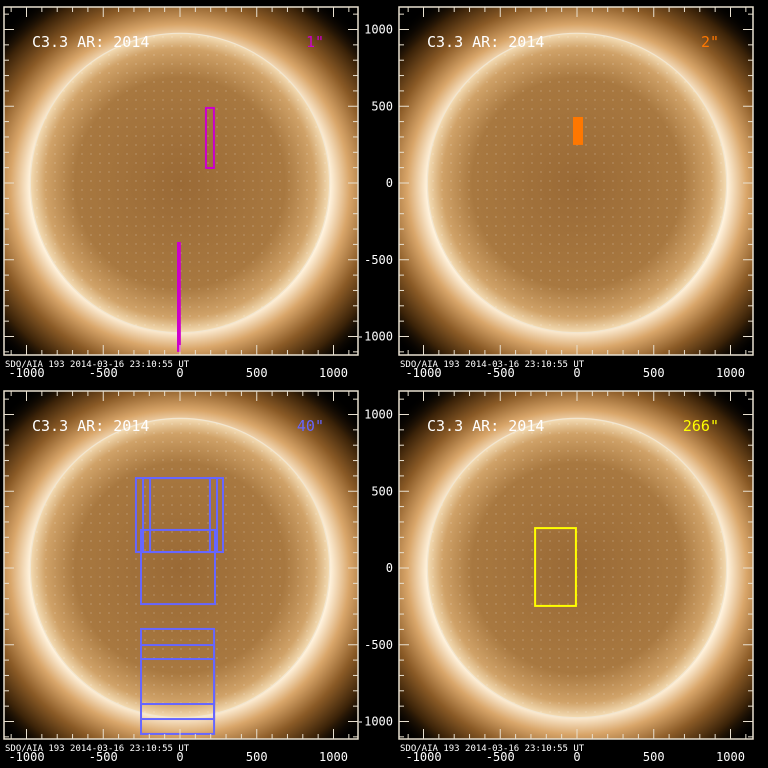  What do you see at coordinates (578, 130) in the screenshot?
I see `fov-box-filled` at bounding box center [578, 130].